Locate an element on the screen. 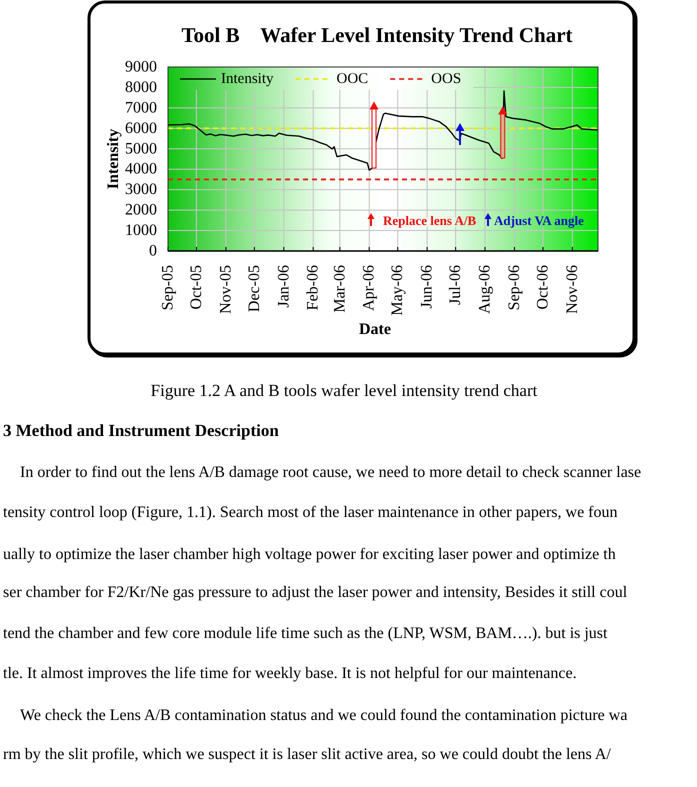 This screenshot has width=697, height=787. x-tick-label: Nov-06 is located at coordinates (572, 289).